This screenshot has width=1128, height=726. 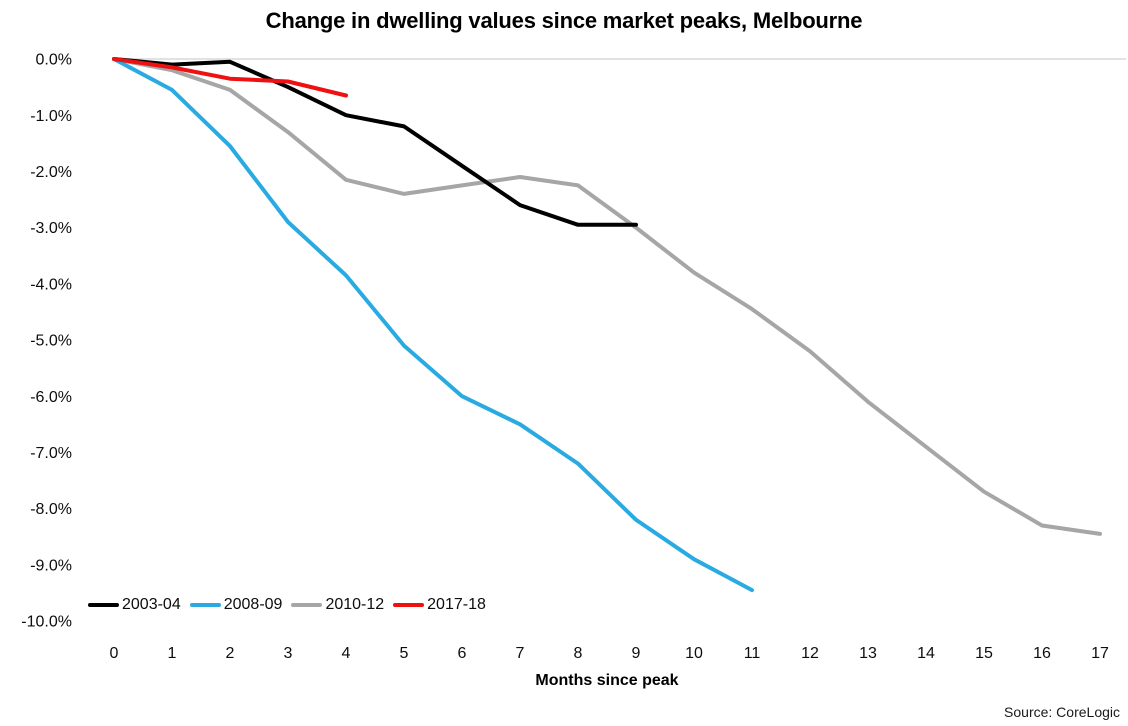 I want to click on y-tick-label: 0.0%, so click(x=54, y=60).